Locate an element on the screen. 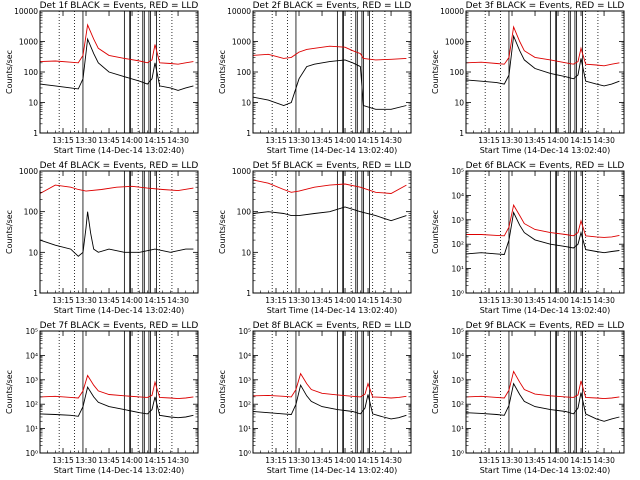 This screenshot has width=640, height=480. chart-title: Det 2f BLACK = Events, RED = LLD is located at coordinates (332, 6).